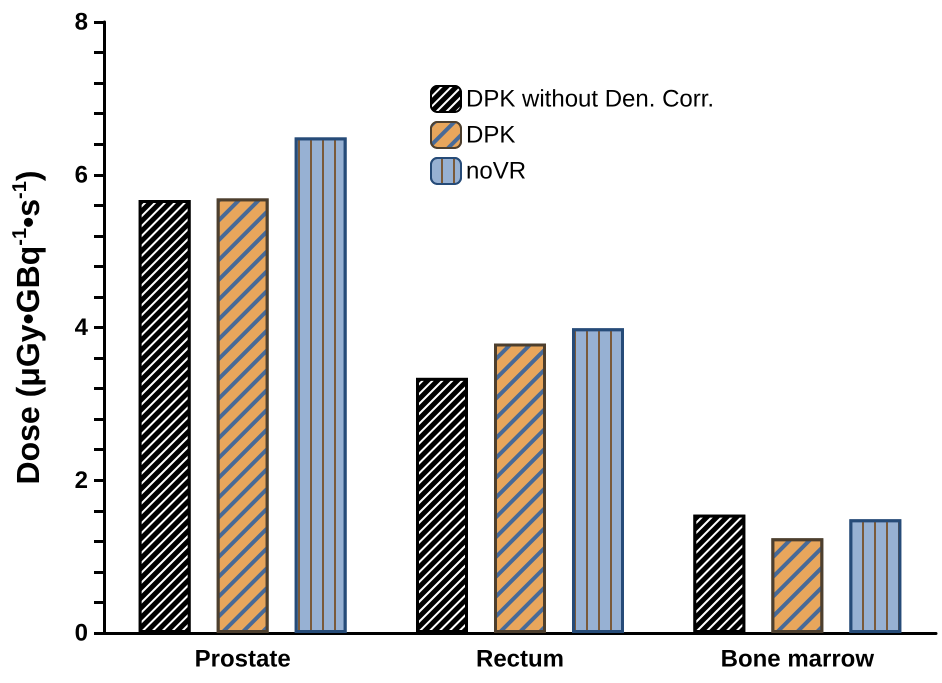  What do you see at coordinates (27, 327) in the screenshot?
I see `y-axis-title: Dose (μGy•GBq-1•s-1)` at bounding box center [27, 327].